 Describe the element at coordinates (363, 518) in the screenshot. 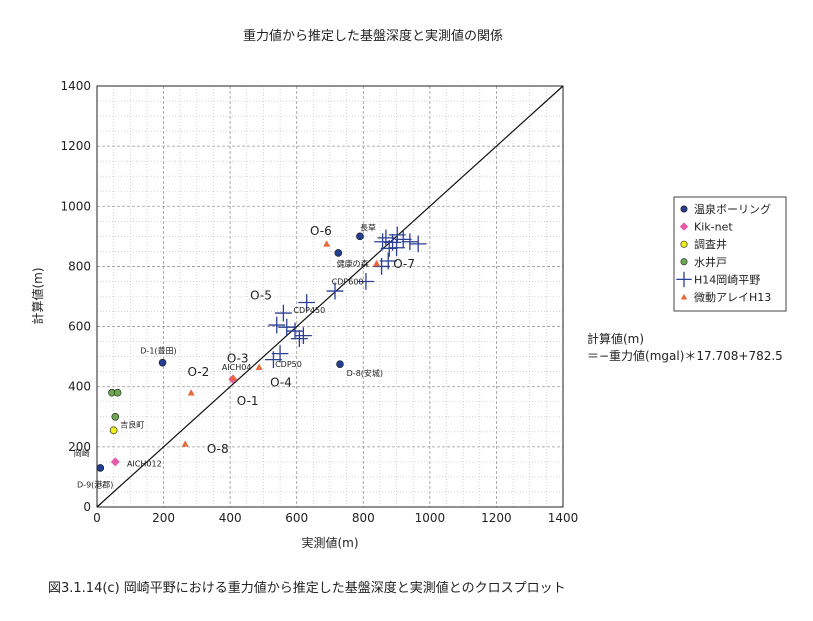

I see `x-tick-label: 800` at that location.